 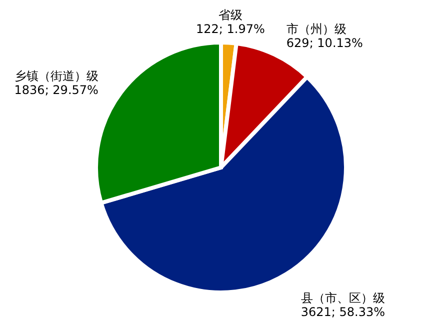 I want to click on data-label: 122; 1.97%, so click(x=230, y=29).